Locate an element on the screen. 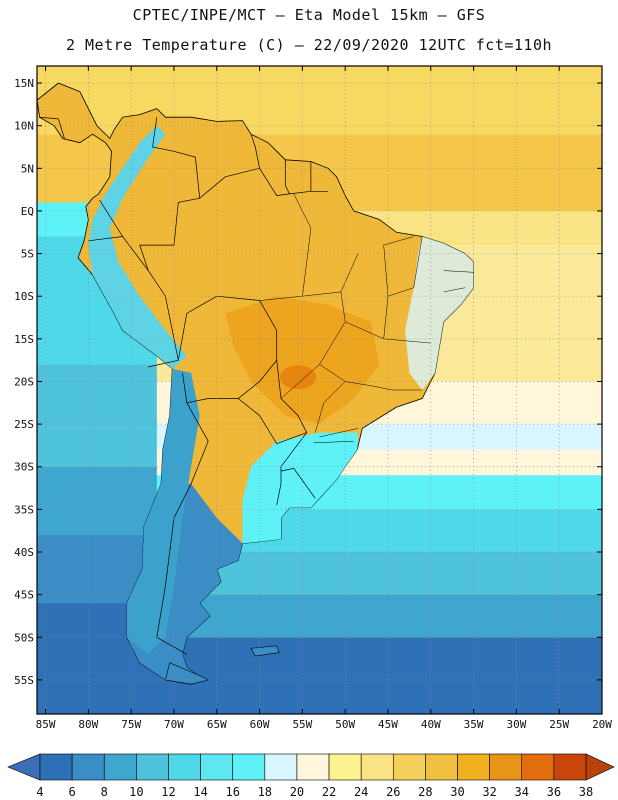 This screenshot has height=800, width=618. colorbar-label: 30 is located at coordinates (457, 792).